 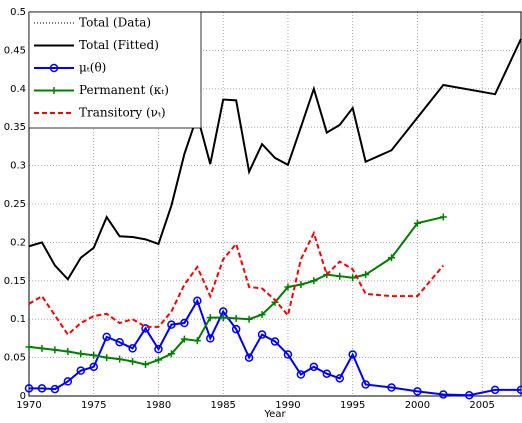 What do you see at coordinates (18, 166) in the screenshot?
I see `y-tick-label: 0.3` at bounding box center [18, 166].